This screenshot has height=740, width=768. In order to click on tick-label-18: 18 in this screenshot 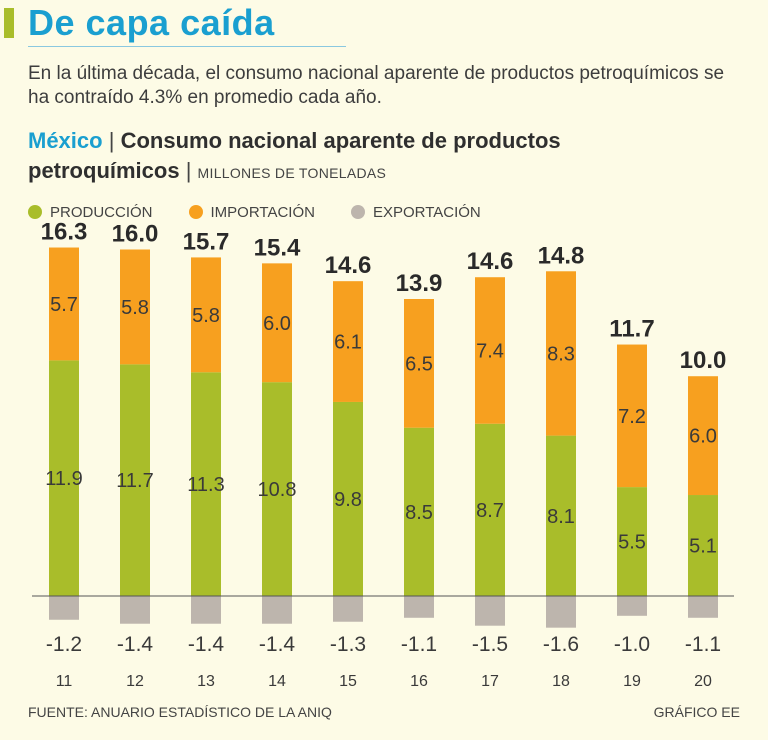, I will do `click(561, 681)`.